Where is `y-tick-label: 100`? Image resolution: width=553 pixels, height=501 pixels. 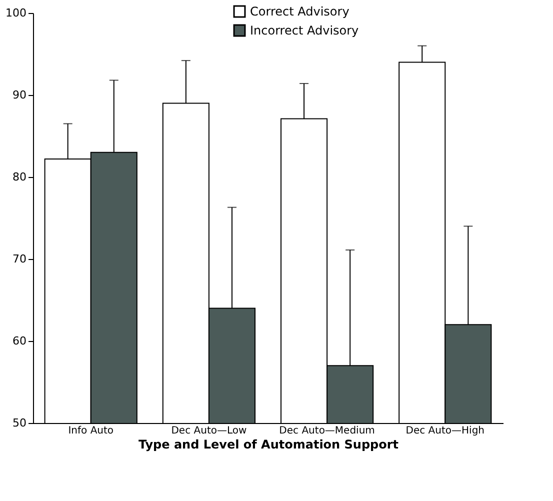 y-tick-label: 100 is located at coordinates (16, 13).